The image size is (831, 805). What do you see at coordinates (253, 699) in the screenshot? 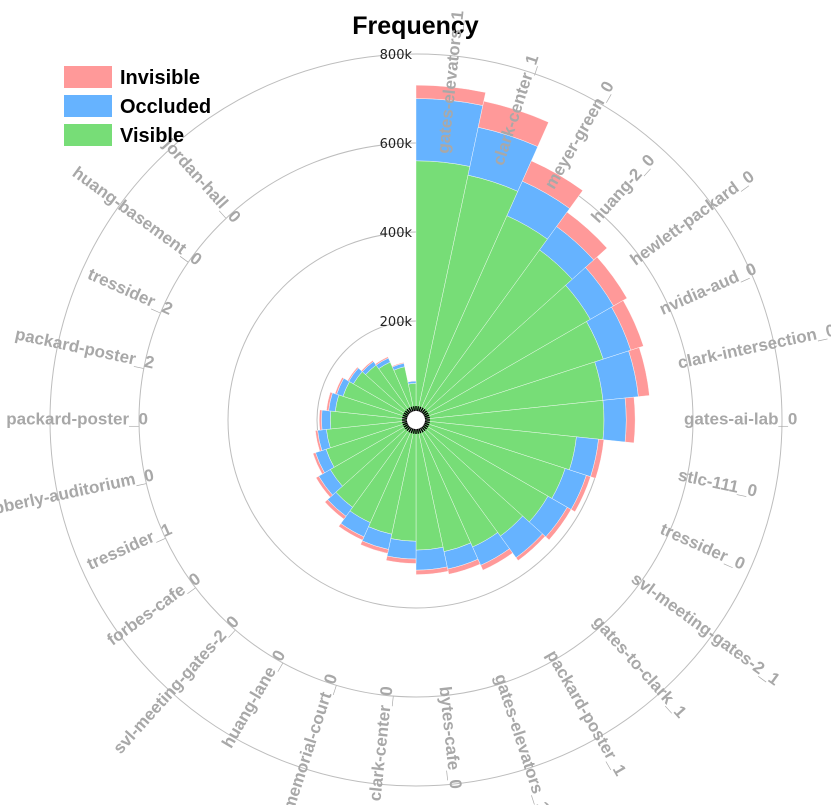
I see `category-label: huang-lane_0` at bounding box center [253, 699].